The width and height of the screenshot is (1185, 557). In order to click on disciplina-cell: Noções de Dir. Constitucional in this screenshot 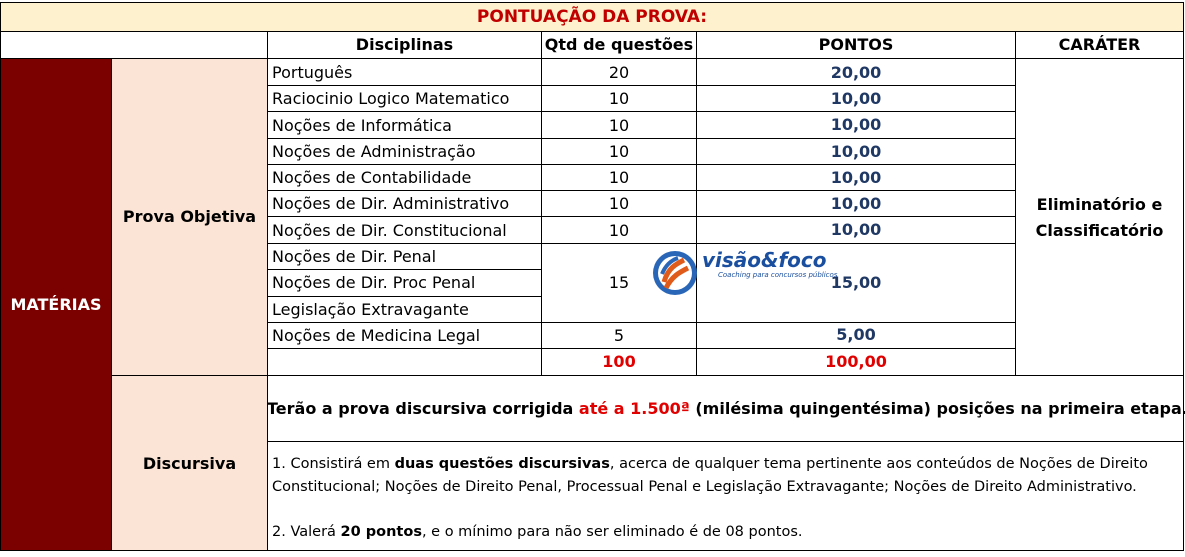, I will do `click(389, 230)`.